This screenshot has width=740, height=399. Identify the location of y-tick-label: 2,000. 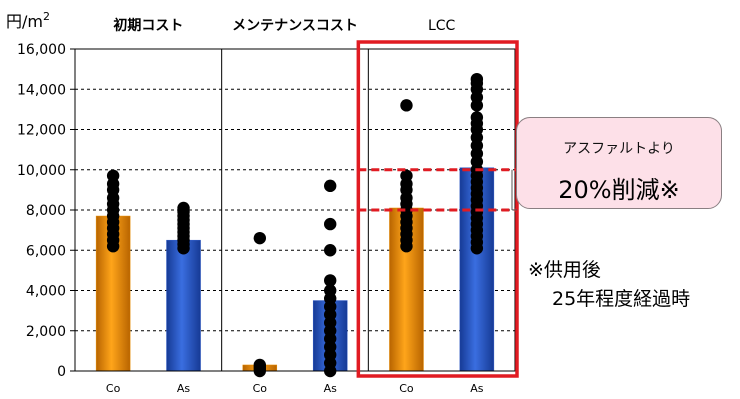
(46, 332).